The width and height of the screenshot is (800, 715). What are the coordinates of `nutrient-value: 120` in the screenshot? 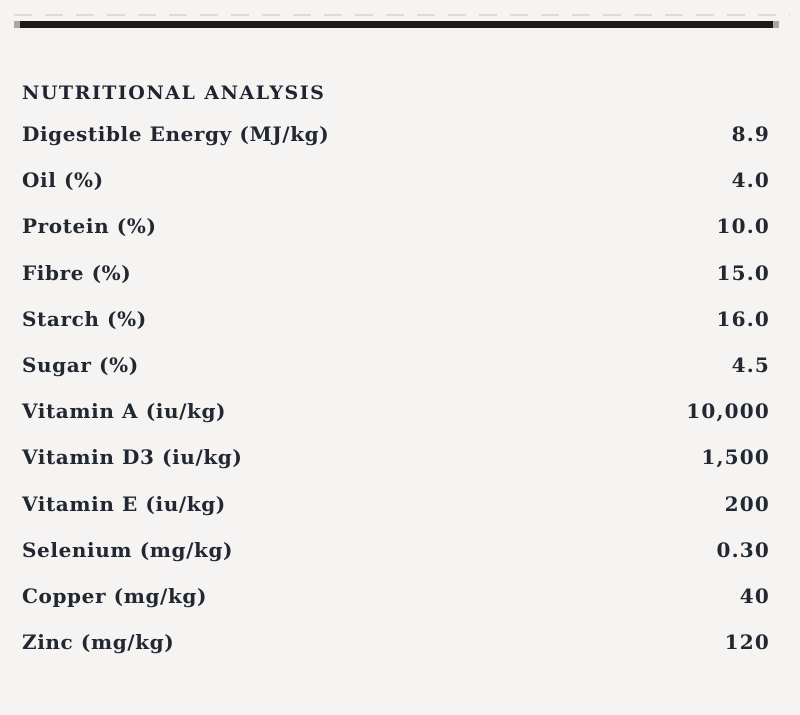 It's located at (747, 642).